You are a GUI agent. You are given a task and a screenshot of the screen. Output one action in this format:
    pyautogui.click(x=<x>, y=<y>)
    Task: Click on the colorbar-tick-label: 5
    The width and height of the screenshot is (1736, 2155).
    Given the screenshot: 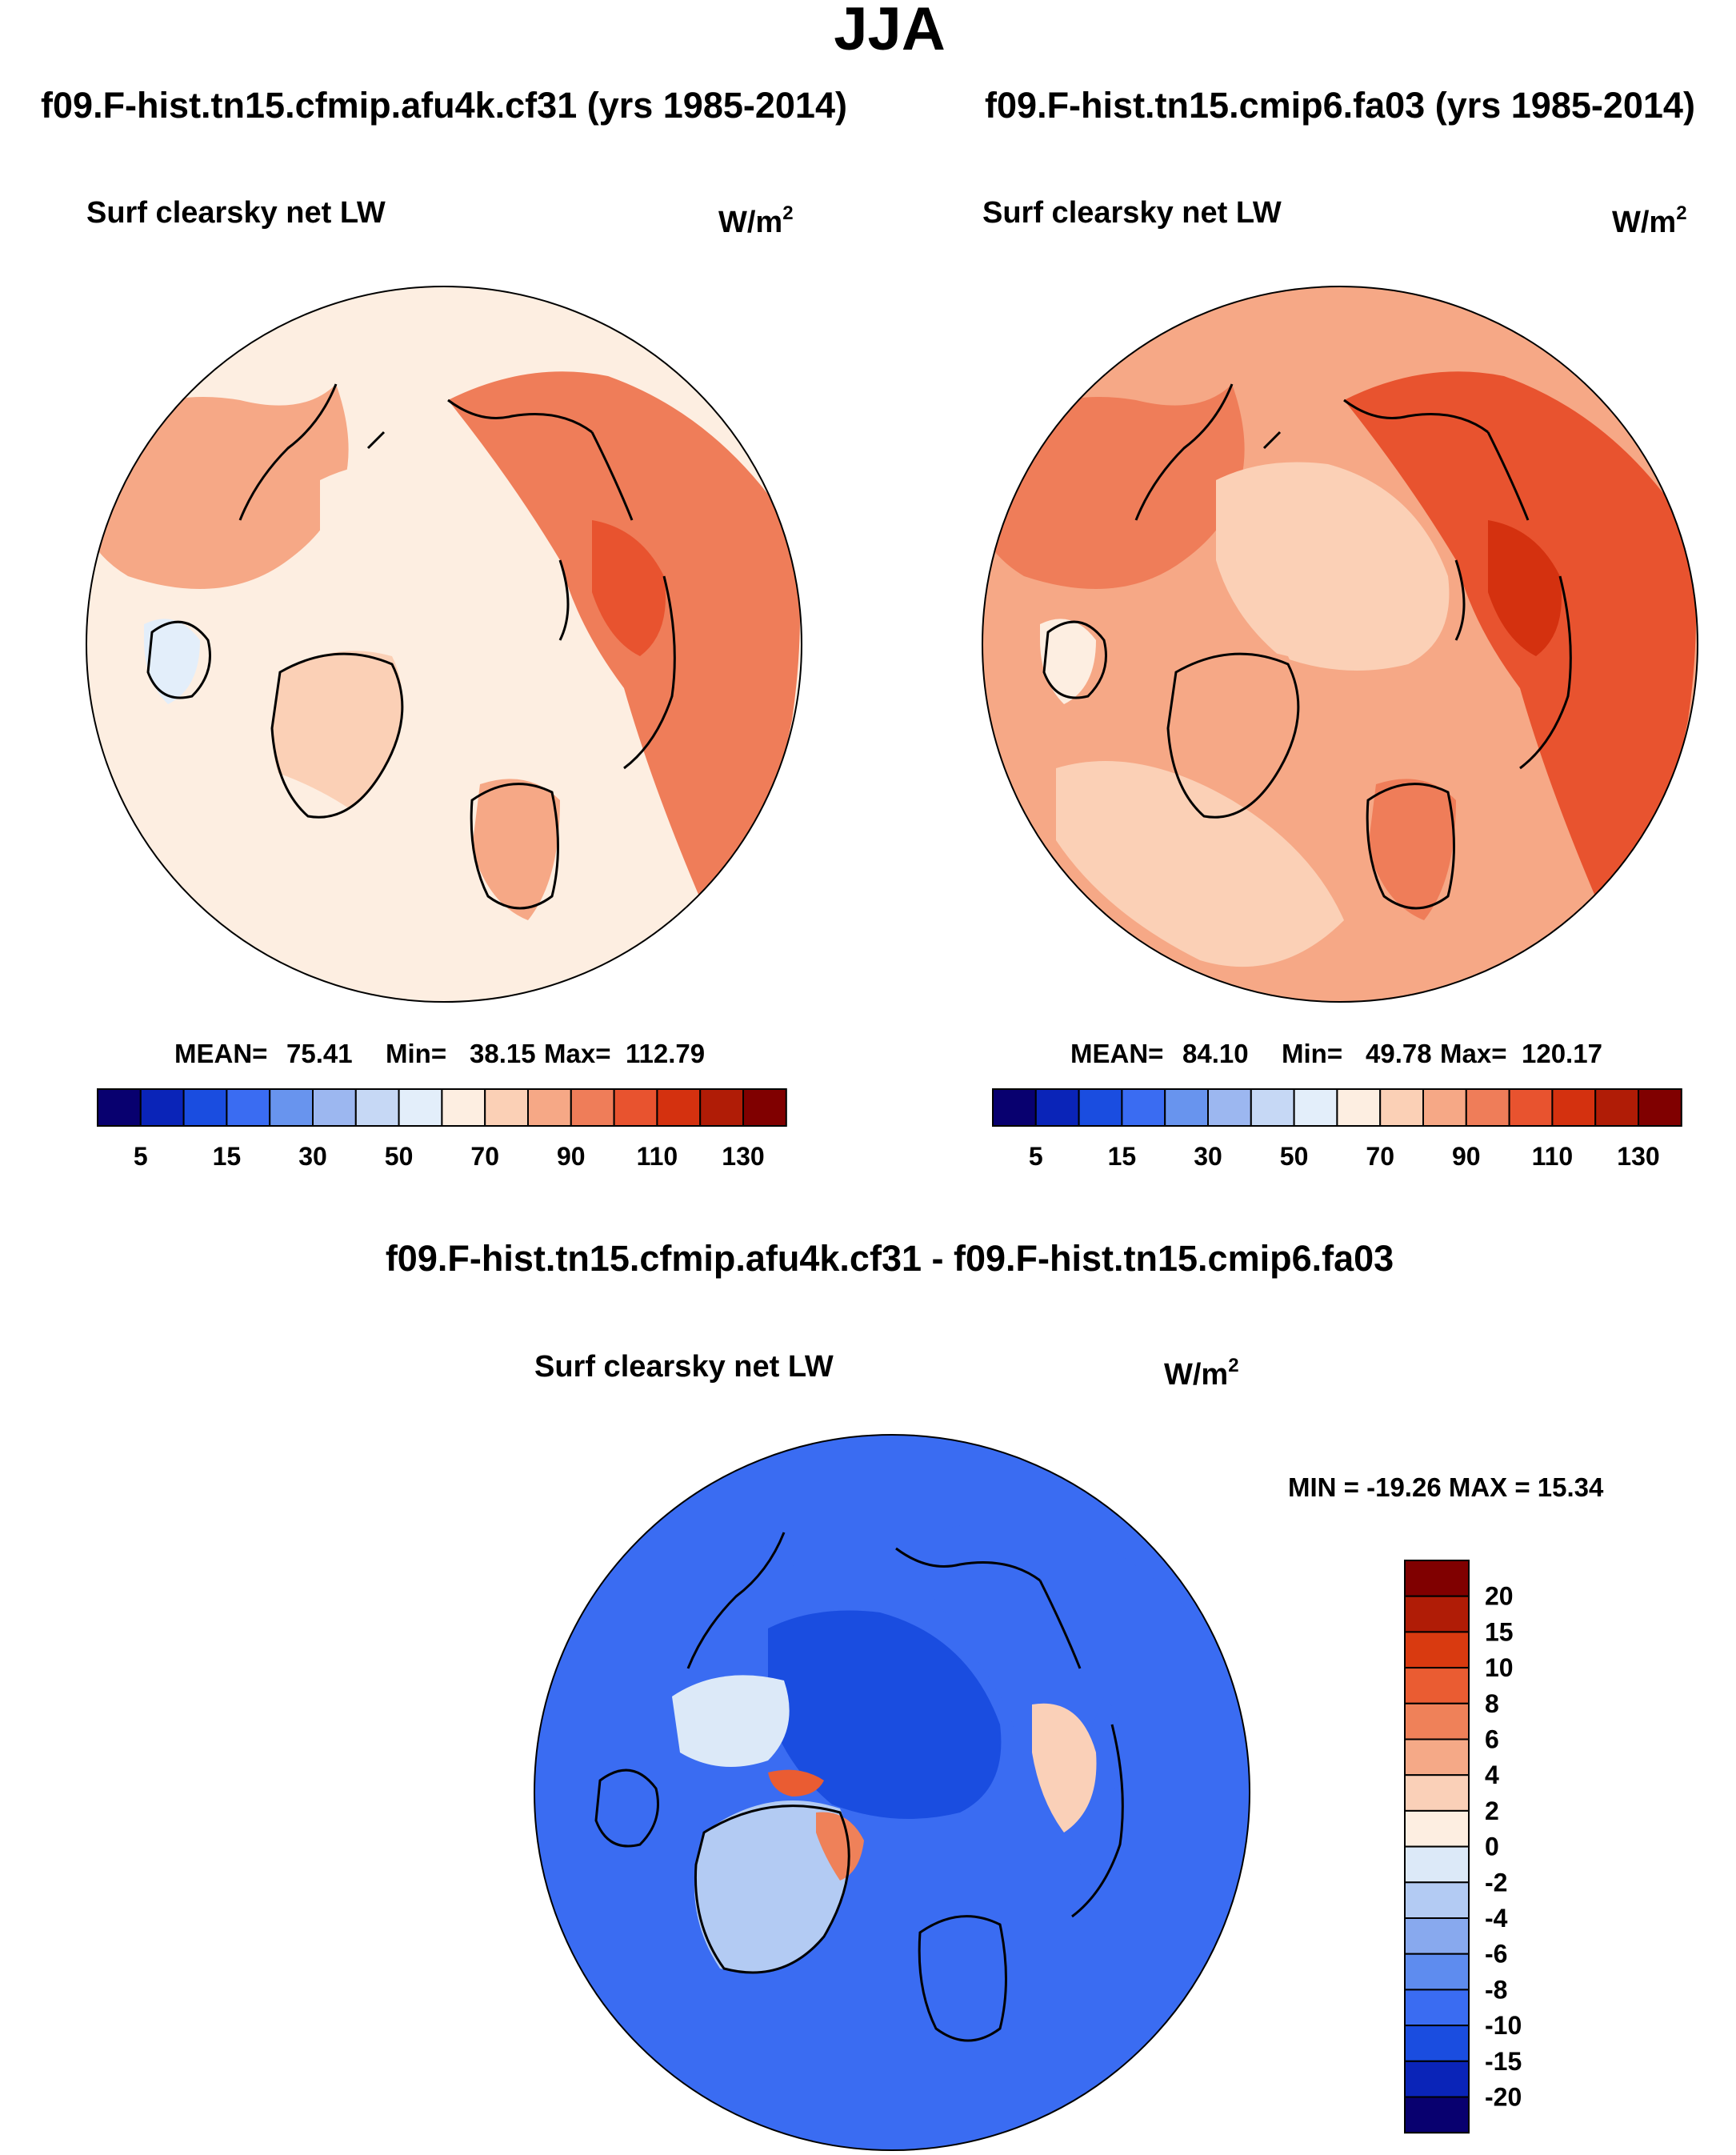 What is the action you would take?
    pyautogui.click(x=1036, y=1156)
    